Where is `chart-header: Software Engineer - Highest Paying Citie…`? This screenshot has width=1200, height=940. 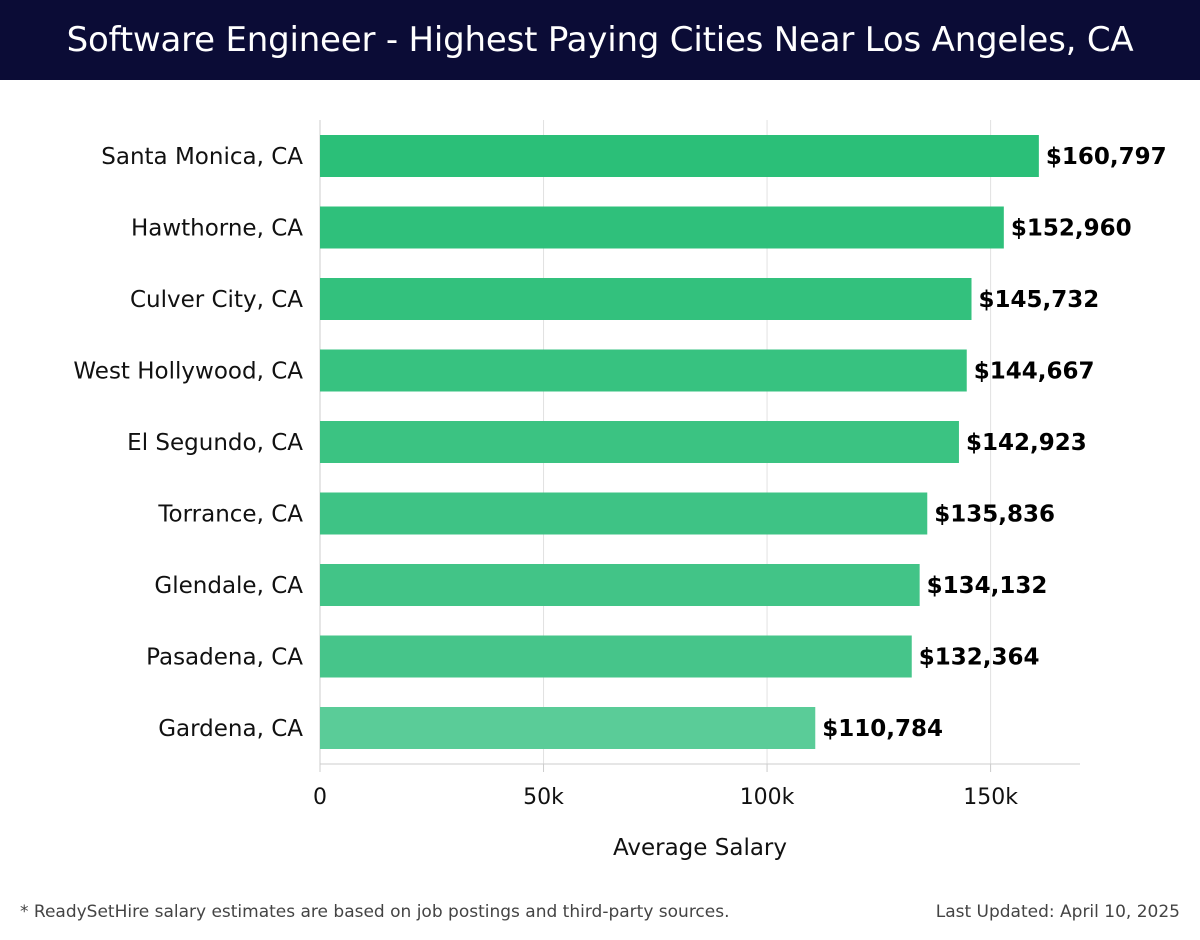 chart-header: Software Engineer - Highest Paying Citie… is located at coordinates (600, 40).